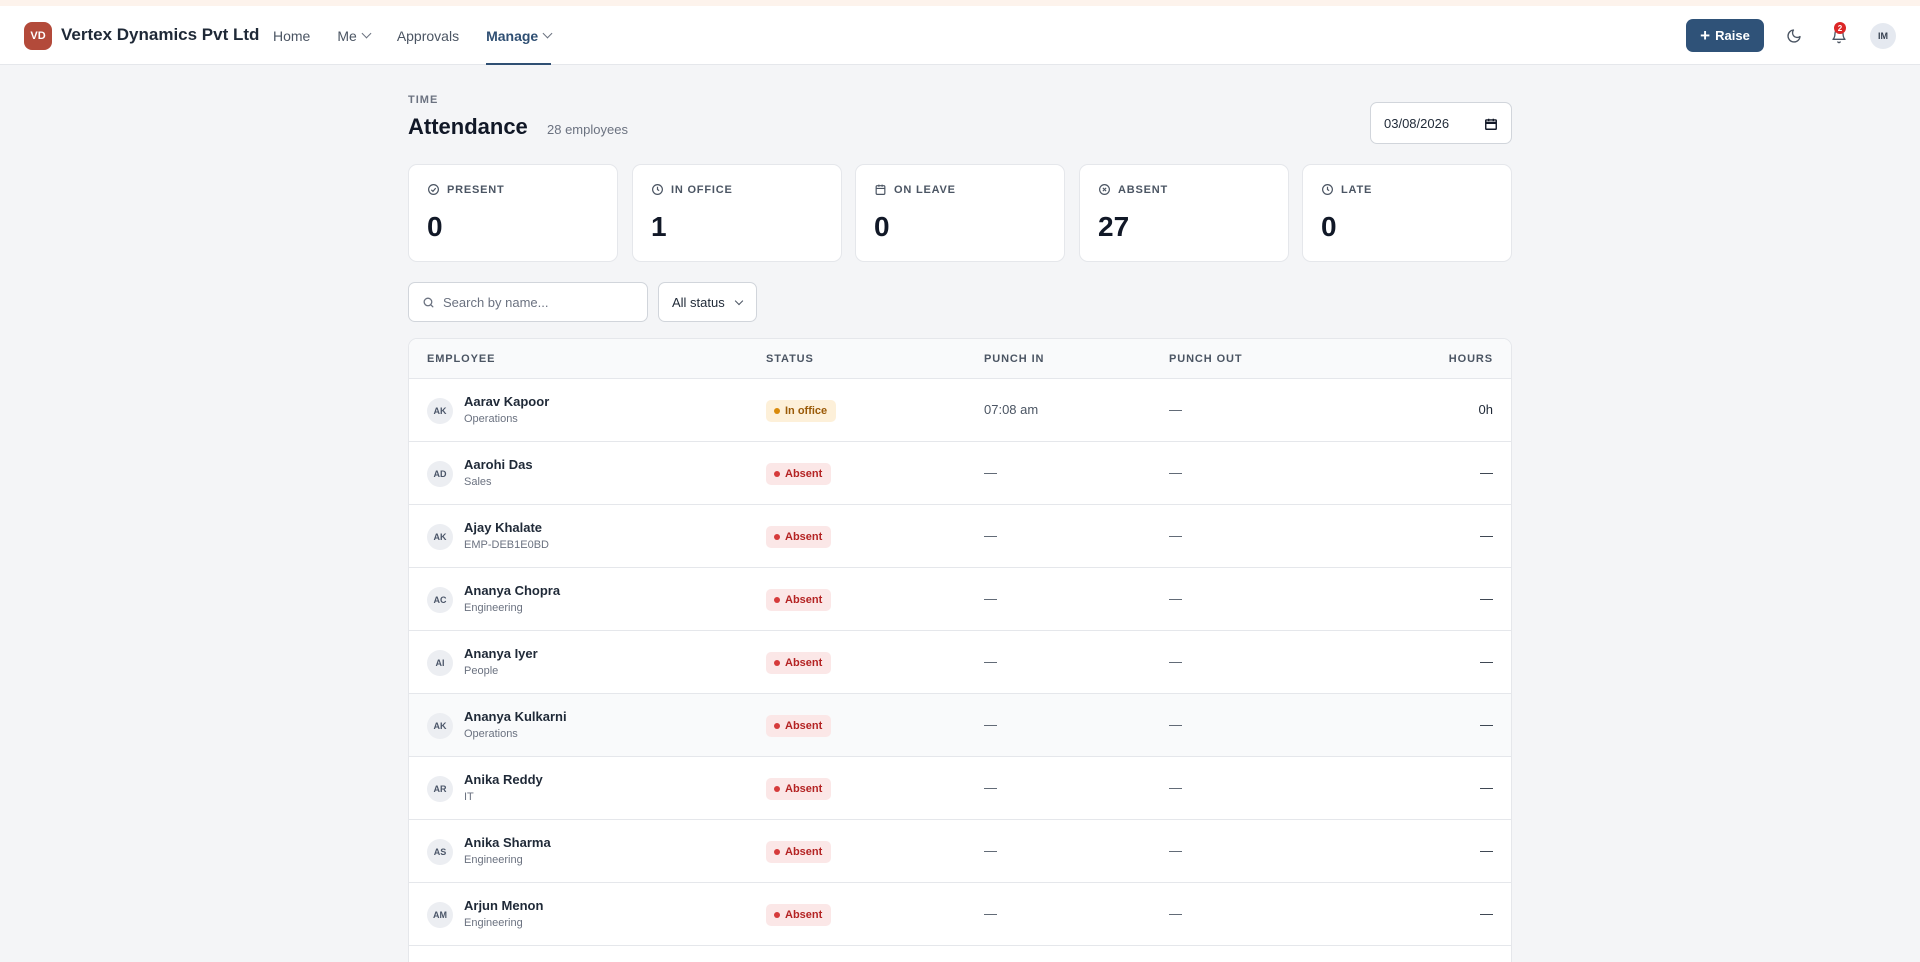 This screenshot has height=962, width=1920. Describe the element at coordinates (882, 226) in the screenshot. I see `stat-value-on-leave: 0` at that location.